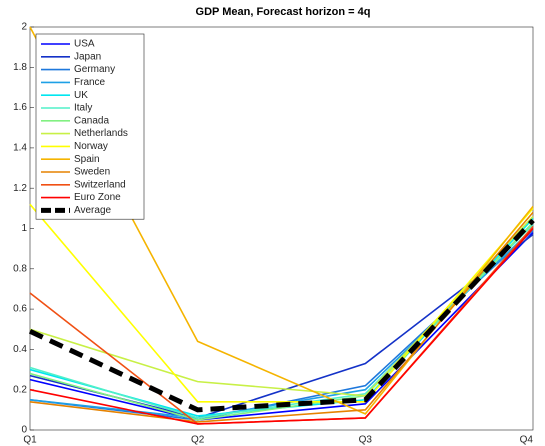 The width and height of the screenshot is (545, 446). I want to click on legend-label: Average, so click(93, 210).